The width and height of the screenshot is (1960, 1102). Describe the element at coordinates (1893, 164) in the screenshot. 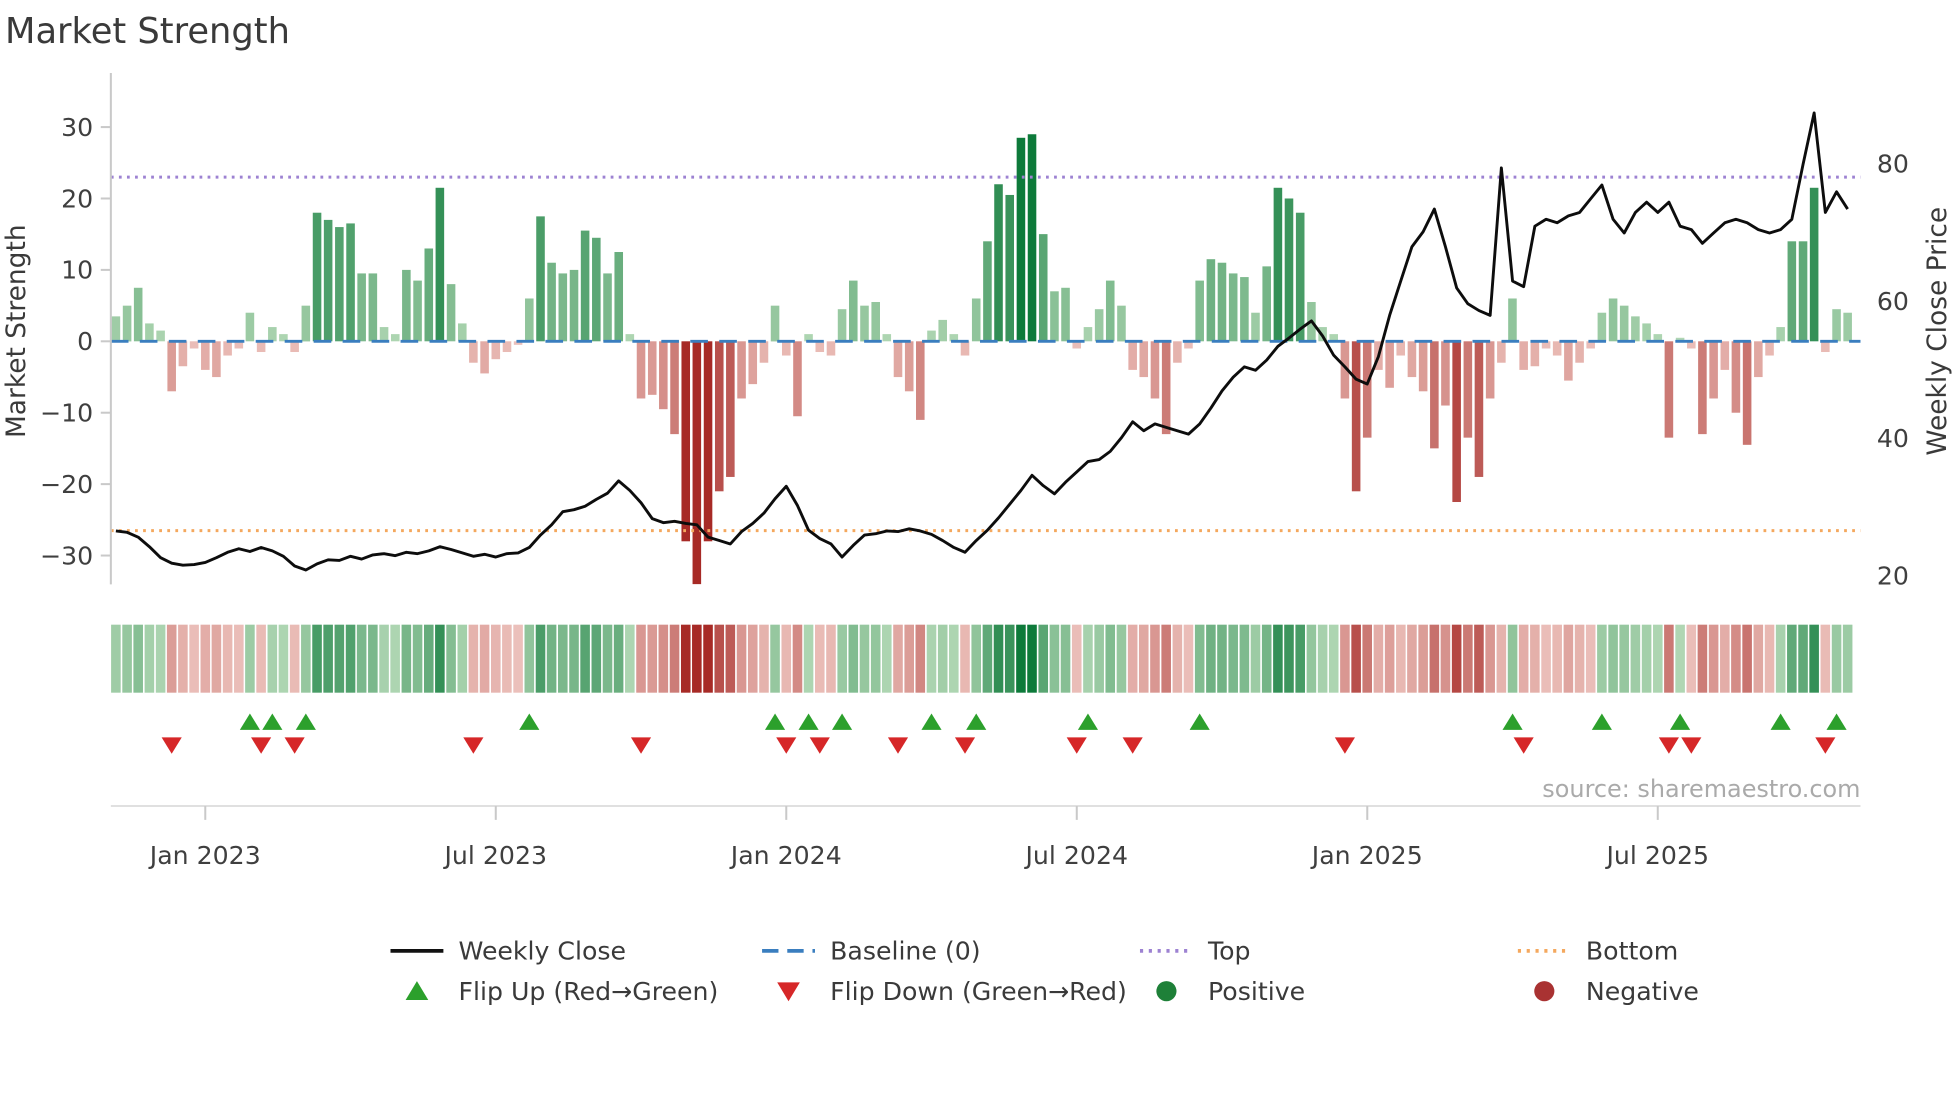

I see `right-tick-label: 80` at that location.